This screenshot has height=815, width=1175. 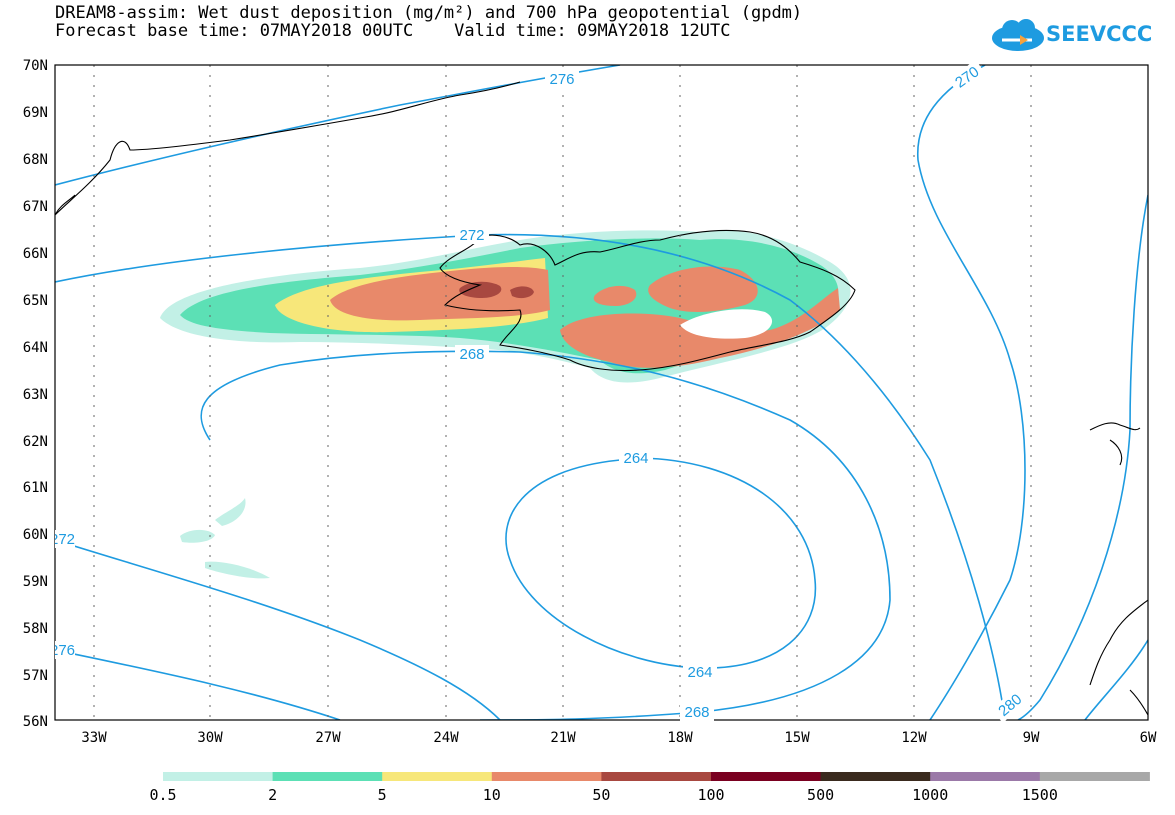 What do you see at coordinates (94, 738) in the screenshot?
I see `lon-label: 33W` at bounding box center [94, 738].